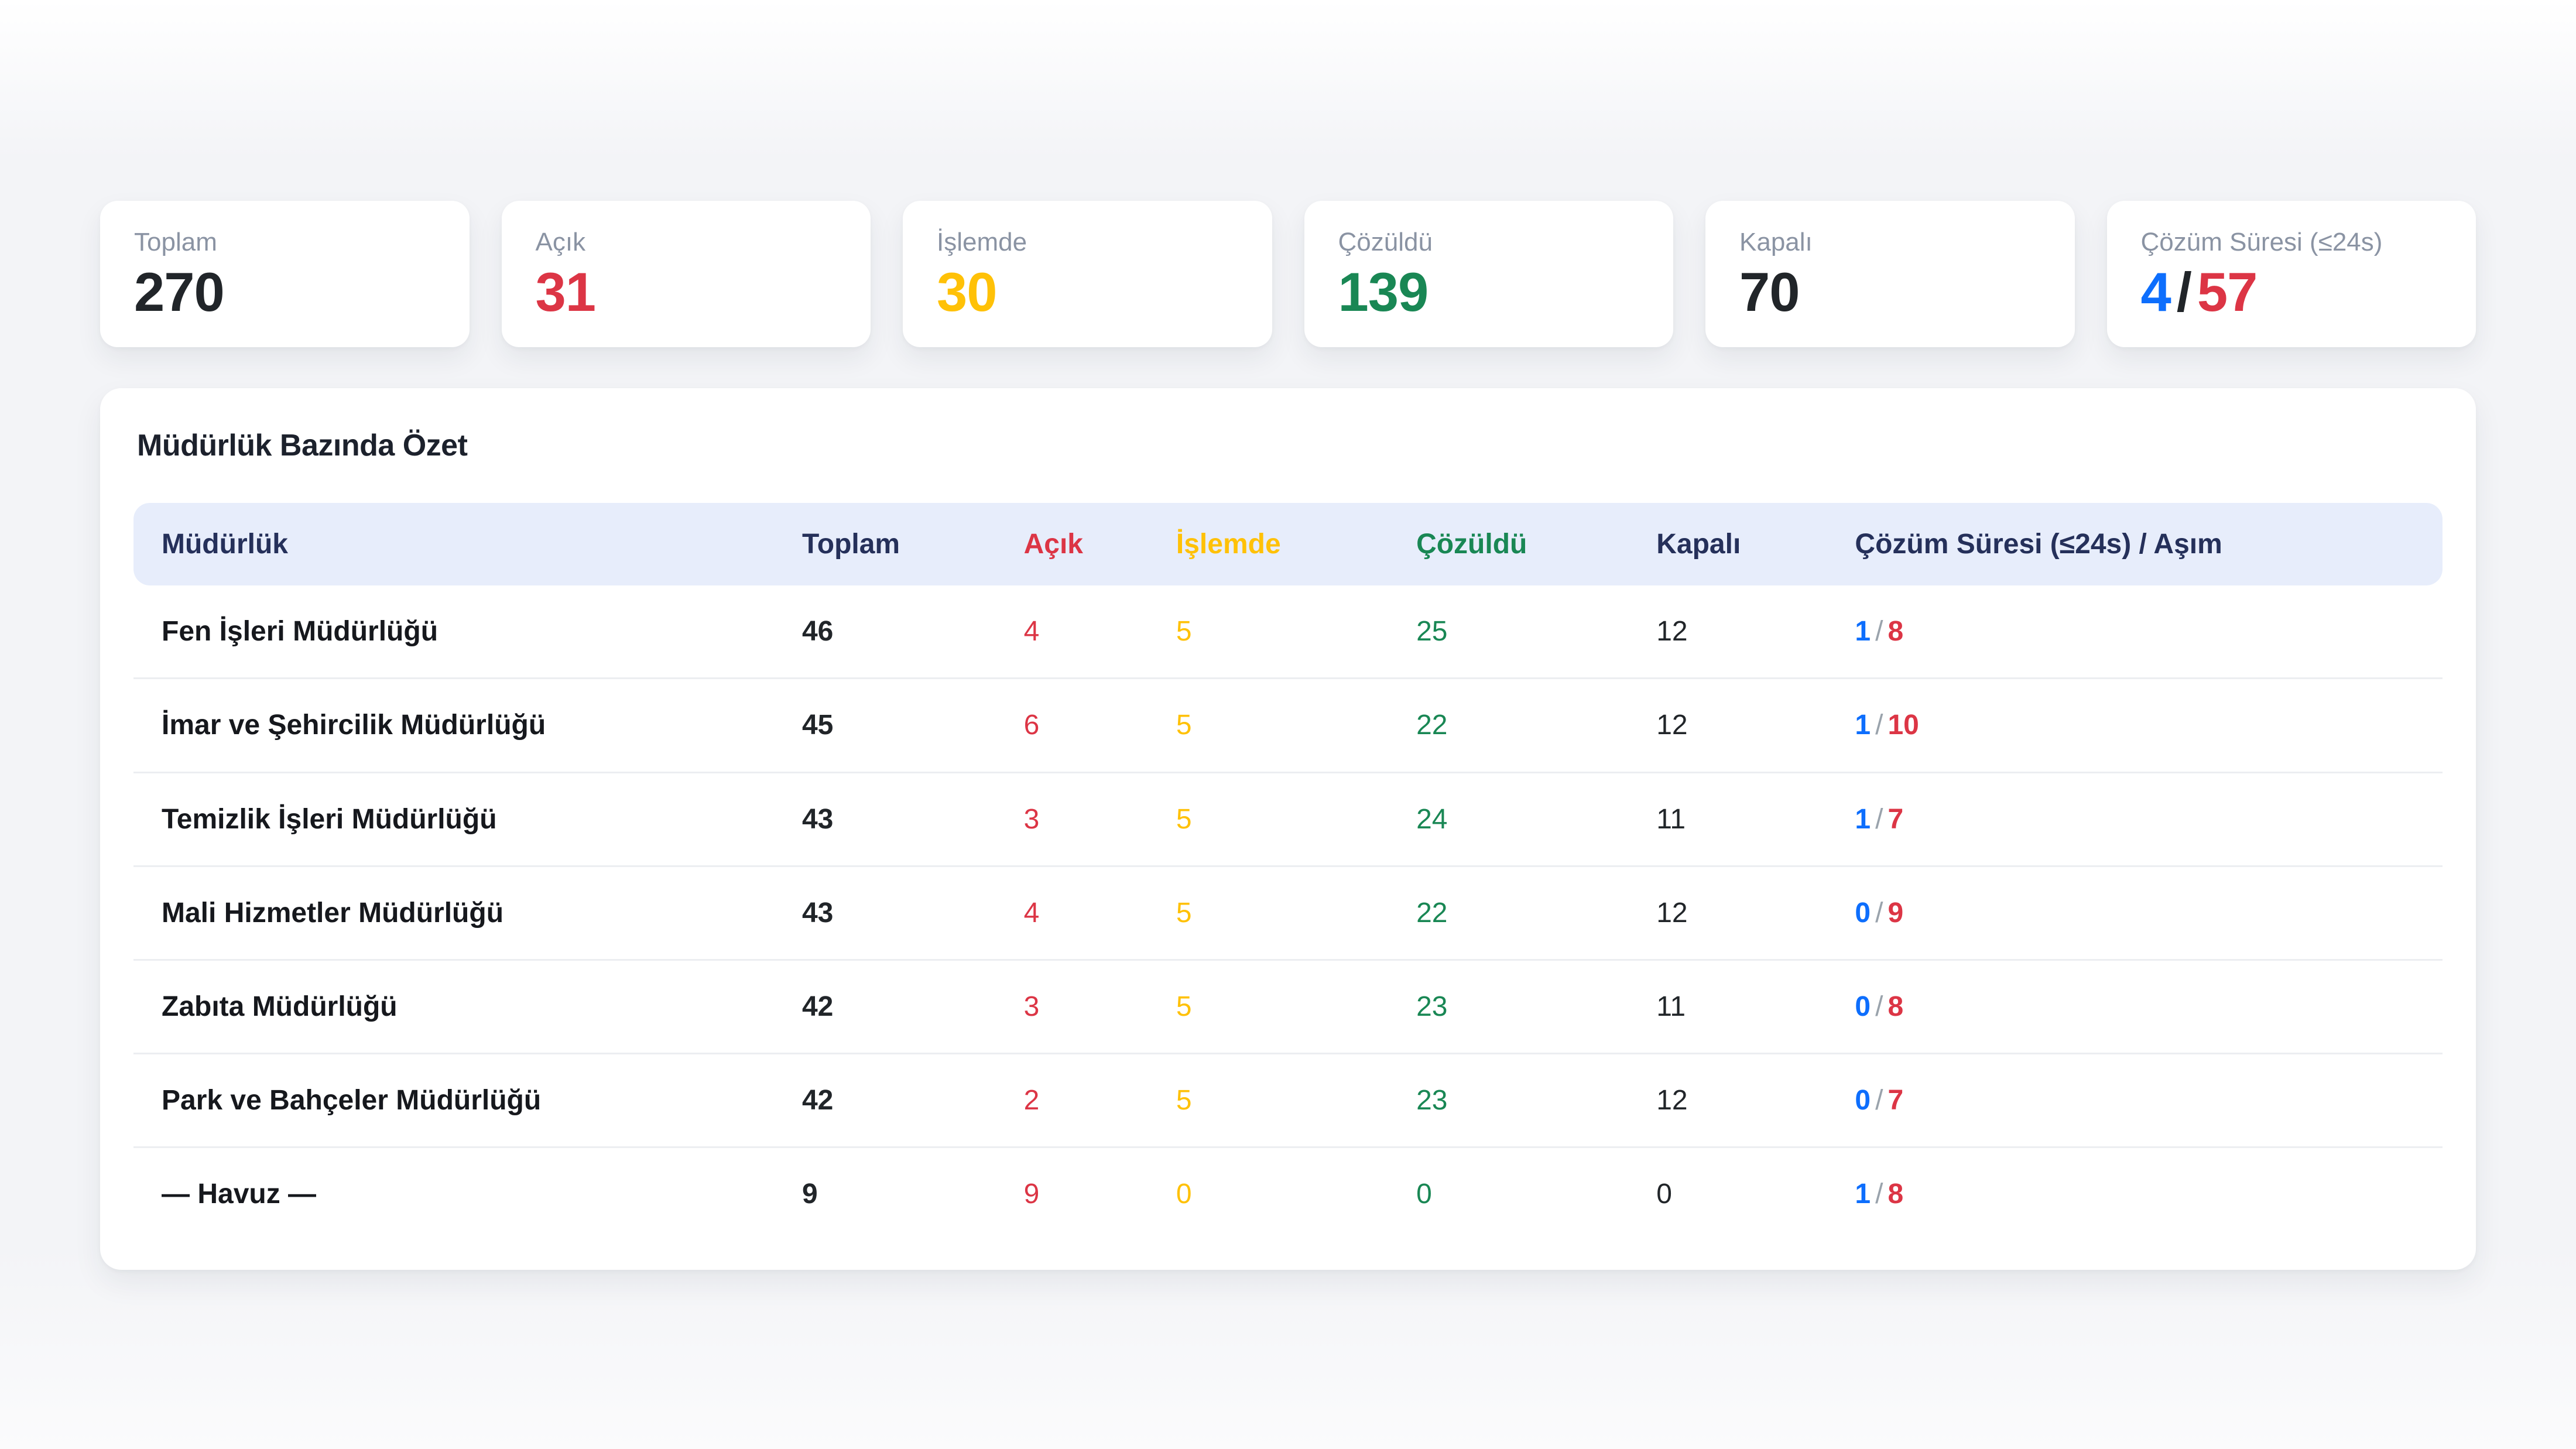 The width and height of the screenshot is (2576, 1449). I want to click on cell-mudurluk: — Havuz —, so click(239, 1194).